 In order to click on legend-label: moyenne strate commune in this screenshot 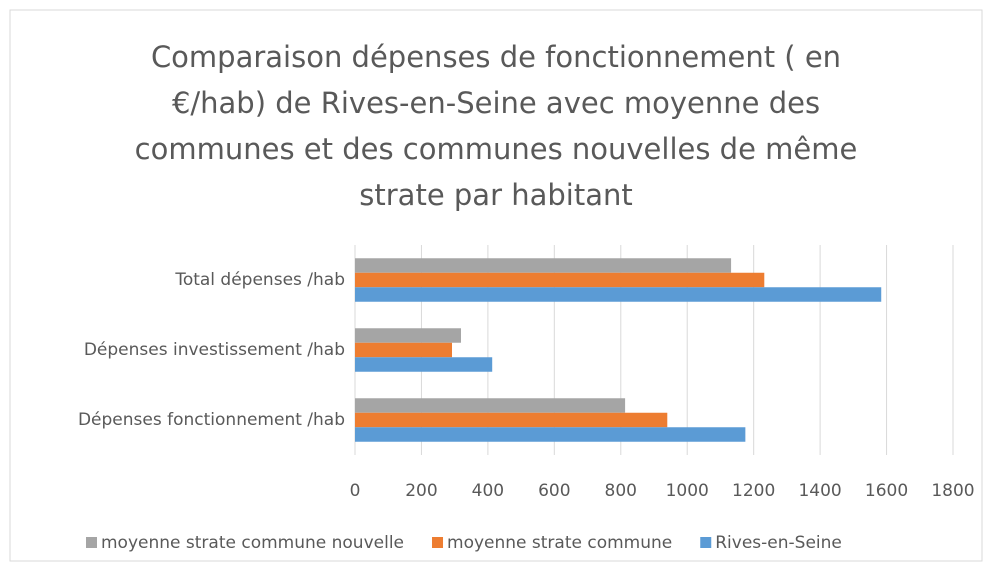, I will do `click(559, 543)`.